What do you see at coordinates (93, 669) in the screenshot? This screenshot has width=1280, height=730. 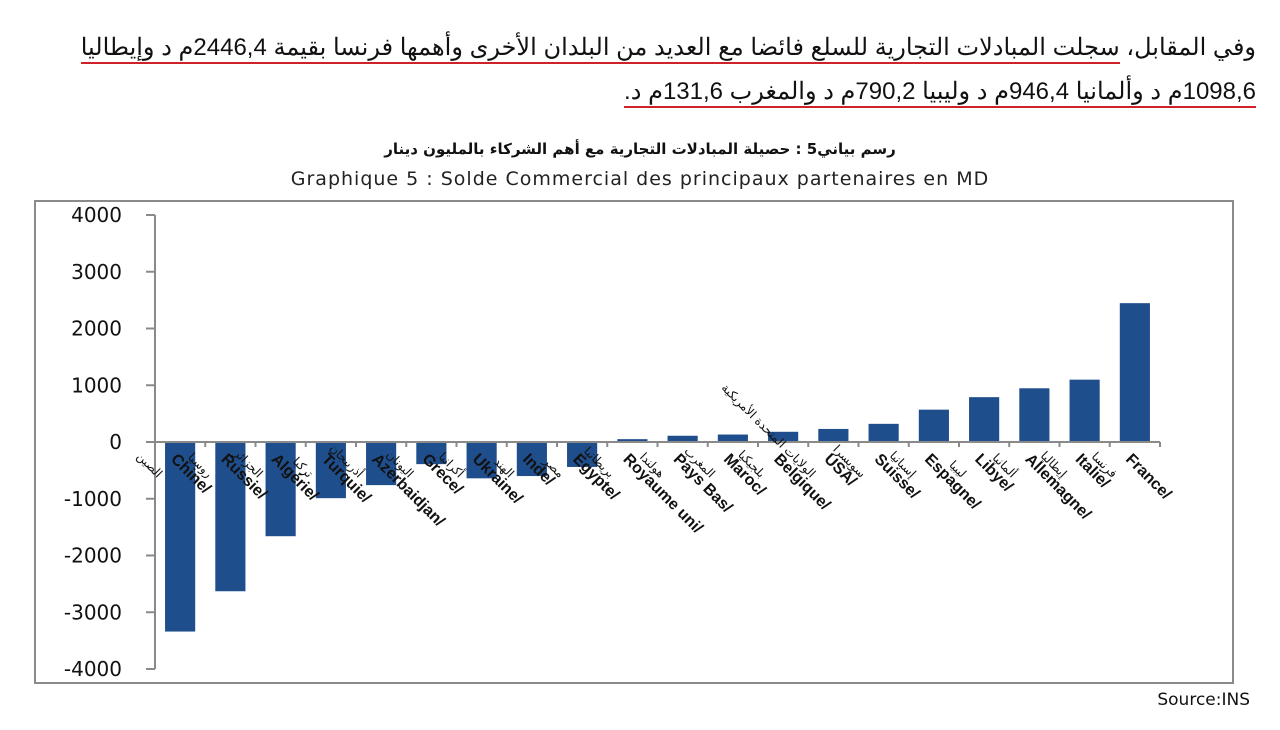 I see `y-tick-label: -4000` at bounding box center [93, 669].